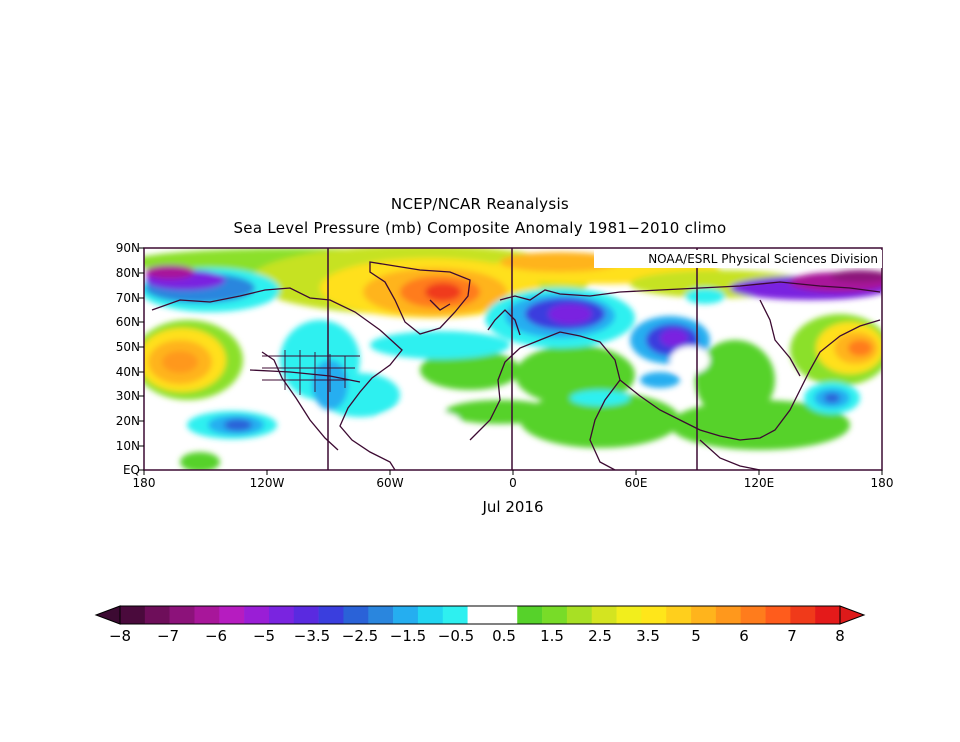  I want to click on lon-label-180w: 180, so click(144, 483).